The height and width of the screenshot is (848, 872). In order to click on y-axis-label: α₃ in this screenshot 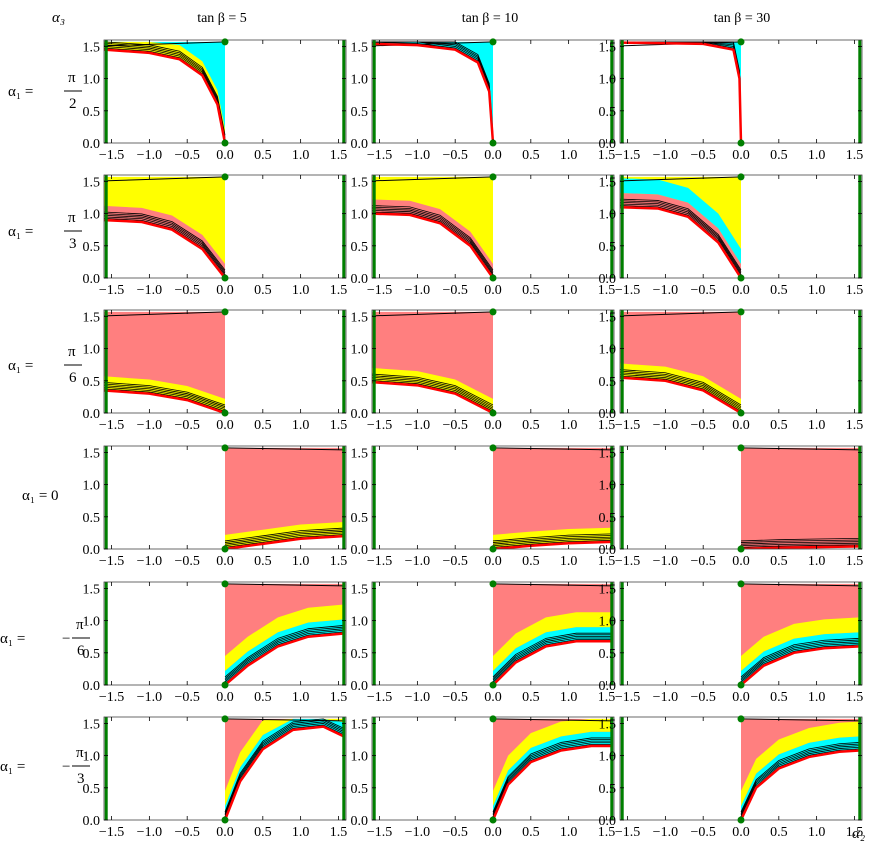, I will do `click(58, 18)`.